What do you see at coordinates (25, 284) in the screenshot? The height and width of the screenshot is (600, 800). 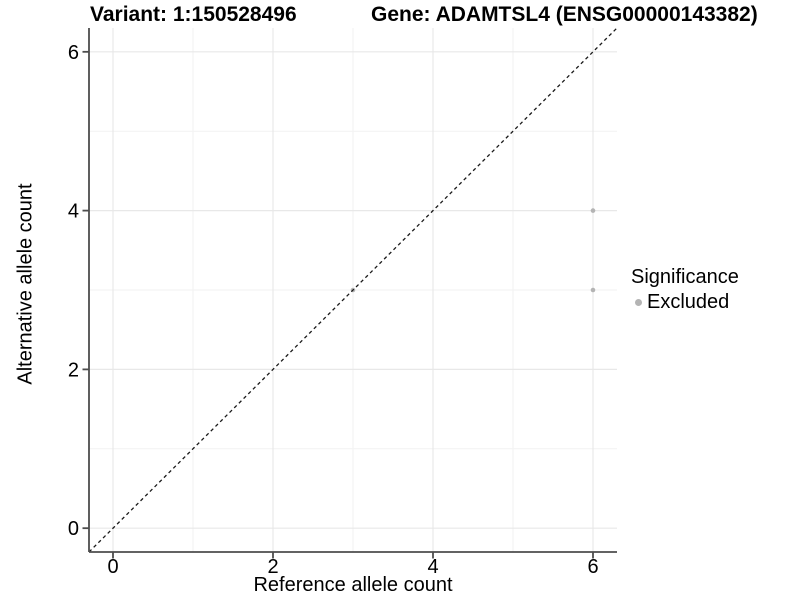 I see `y-axis-title: Alternative allele count` at bounding box center [25, 284].